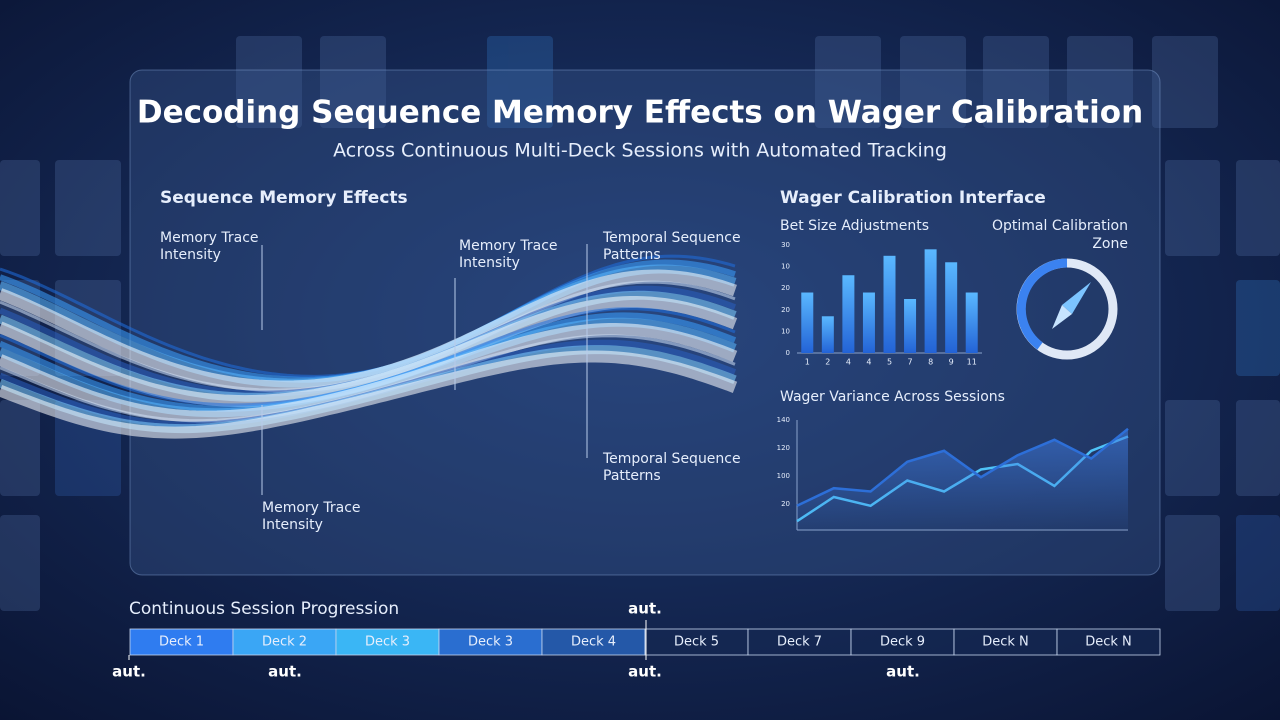  I want to click on x-tick-label: 9, so click(951, 362).